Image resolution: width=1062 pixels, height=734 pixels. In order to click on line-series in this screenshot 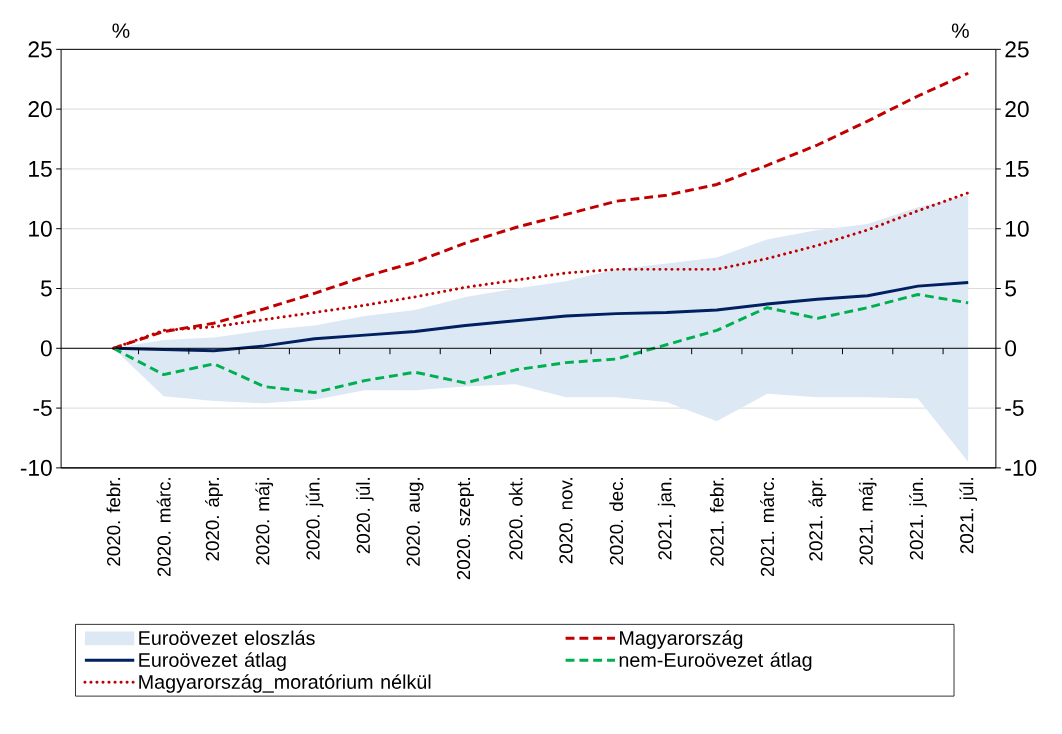, I will do `click(540, 343)`.